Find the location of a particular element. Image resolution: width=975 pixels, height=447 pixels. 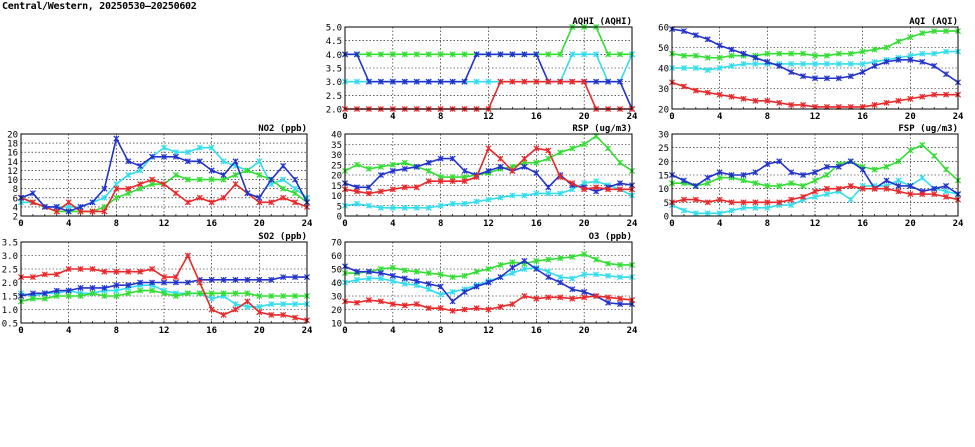

so2-ytick-label: 3.5 is located at coordinates (10, 244).